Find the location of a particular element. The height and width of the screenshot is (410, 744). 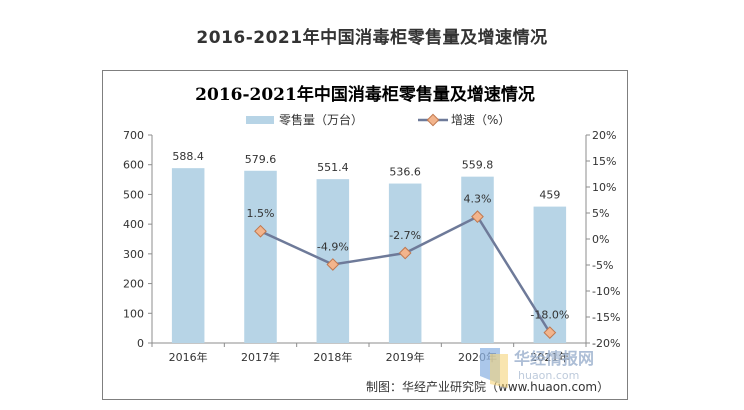

legend-bar-label: 零售量（万台） is located at coordinates (321, 119).